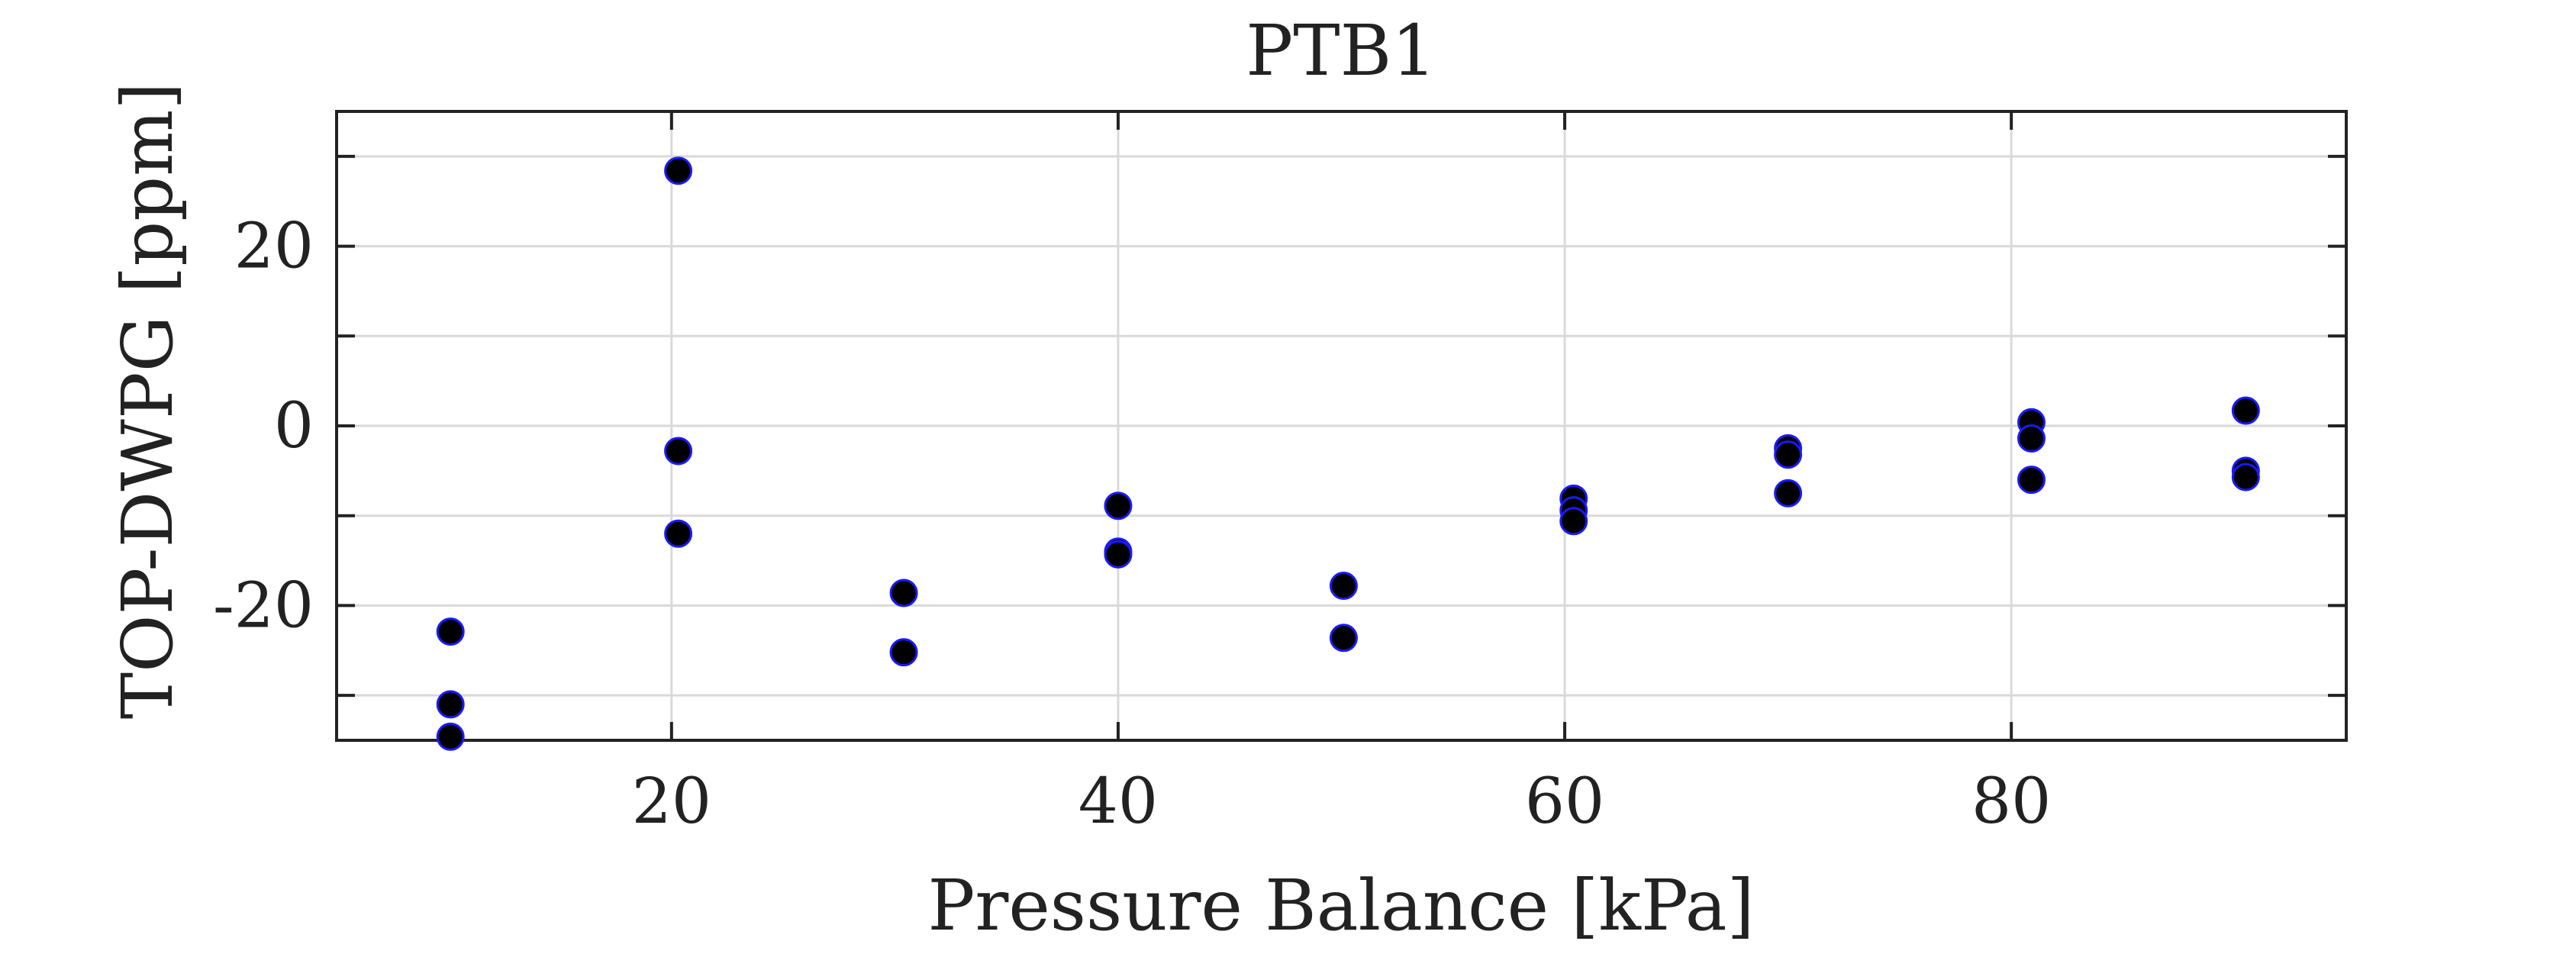 The height and width of the screenshot is (954, 2576). What do you see at coordinates (672, 802) in the screenshot?
I see `x-tick-label: 20` at bounding box center [672, 802].